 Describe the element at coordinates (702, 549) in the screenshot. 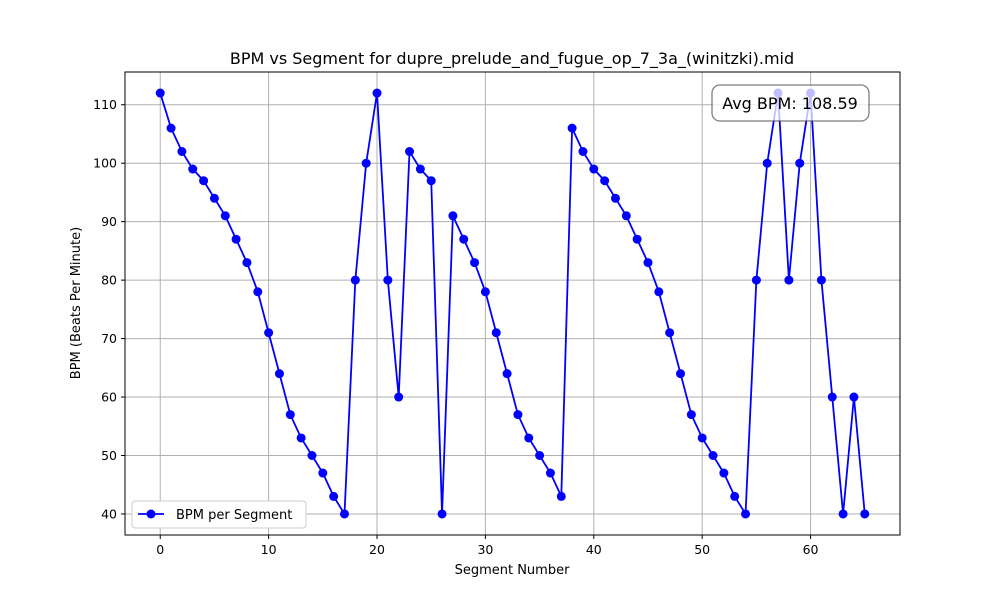

I see `x-tick-label: 50` at that location.